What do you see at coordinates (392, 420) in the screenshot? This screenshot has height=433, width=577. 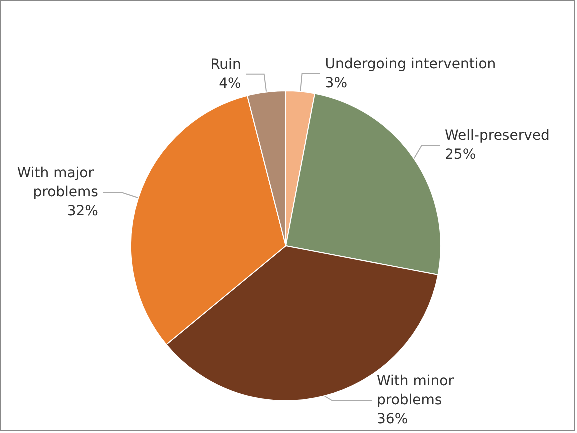 I see `data-label: 36%` at bounding box center [392, 420].